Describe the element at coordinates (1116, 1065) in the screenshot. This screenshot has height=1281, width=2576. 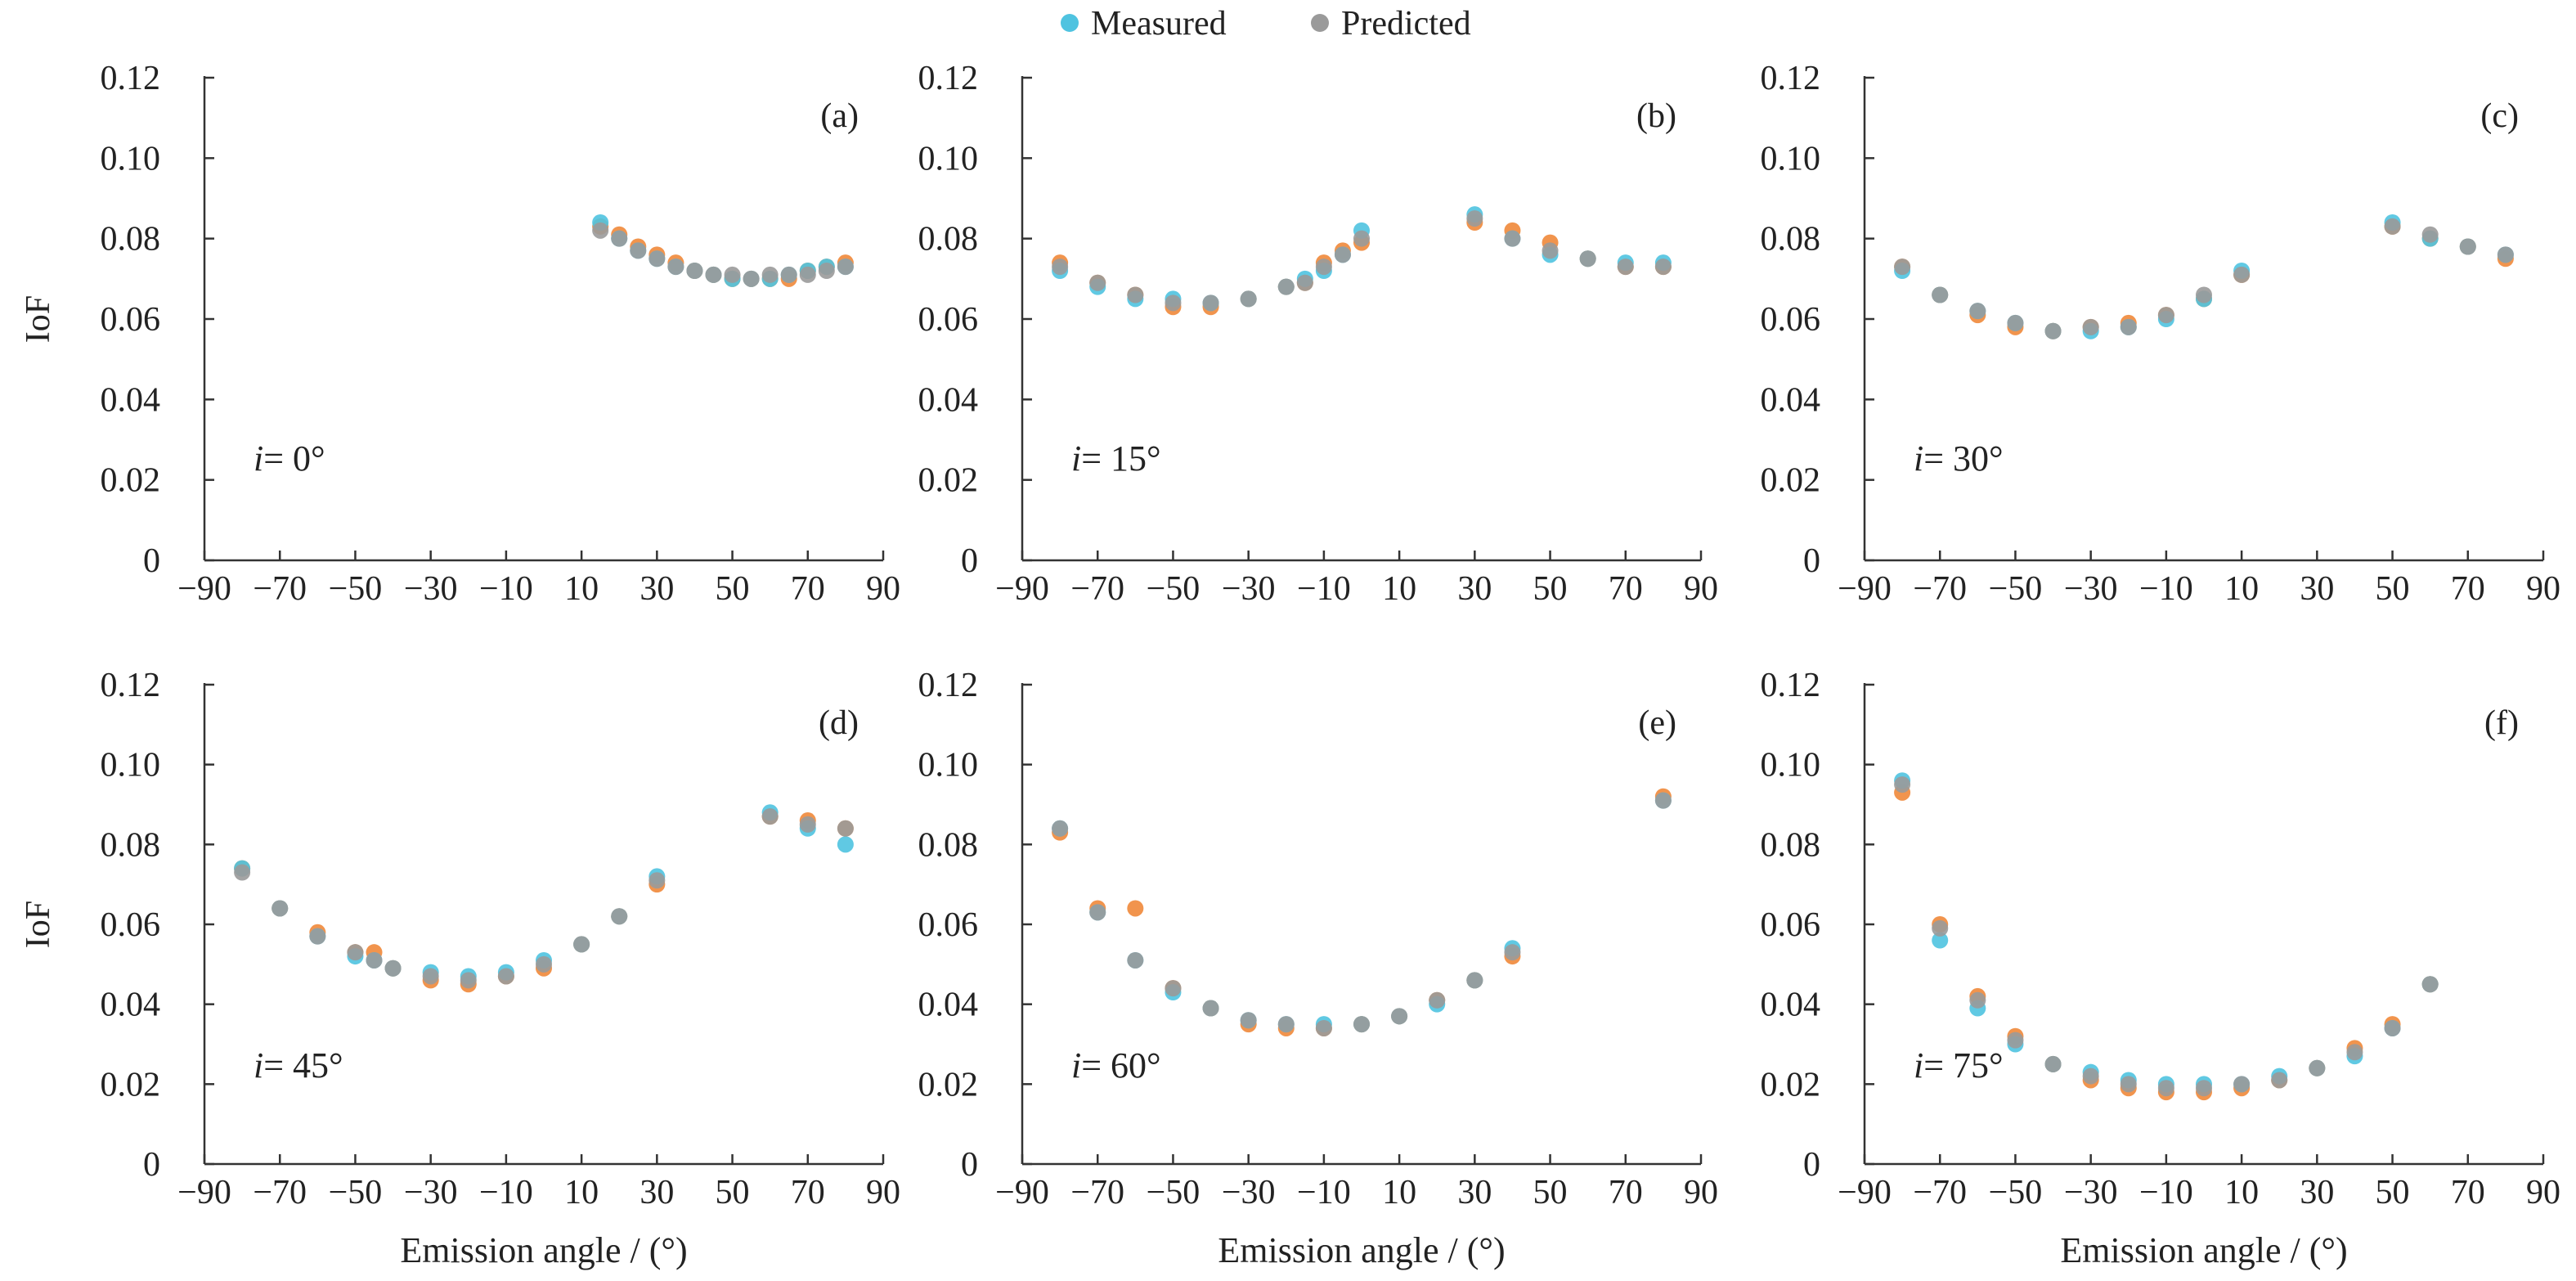
I see `incidence-annotation: i= 60°` at that location.